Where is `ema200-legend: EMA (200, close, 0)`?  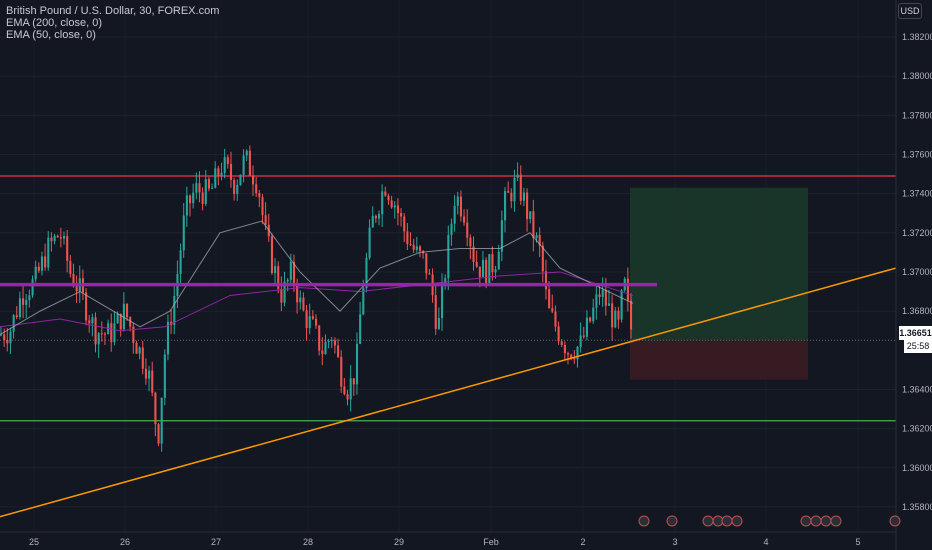 ema200-legend: EMA (200, close, 0) is located at coordinates (54, 23).